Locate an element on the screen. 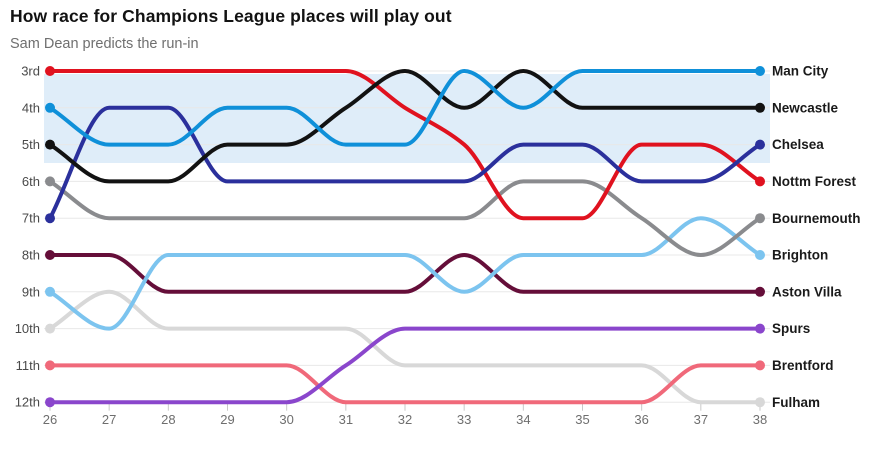 Image resolution: width=869 pixels, height=450 pixels. team-start-dot-chelsea is located at coordinates (50, 218).